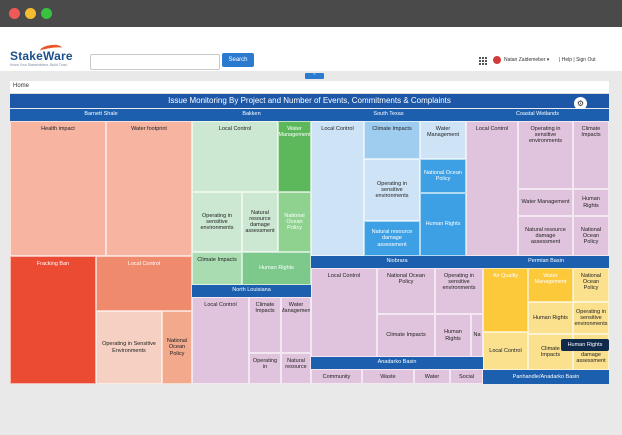  Describe the element at coordinates (21, 86) in the screenshot. I see `breadcrumb-home: Home` at that location.